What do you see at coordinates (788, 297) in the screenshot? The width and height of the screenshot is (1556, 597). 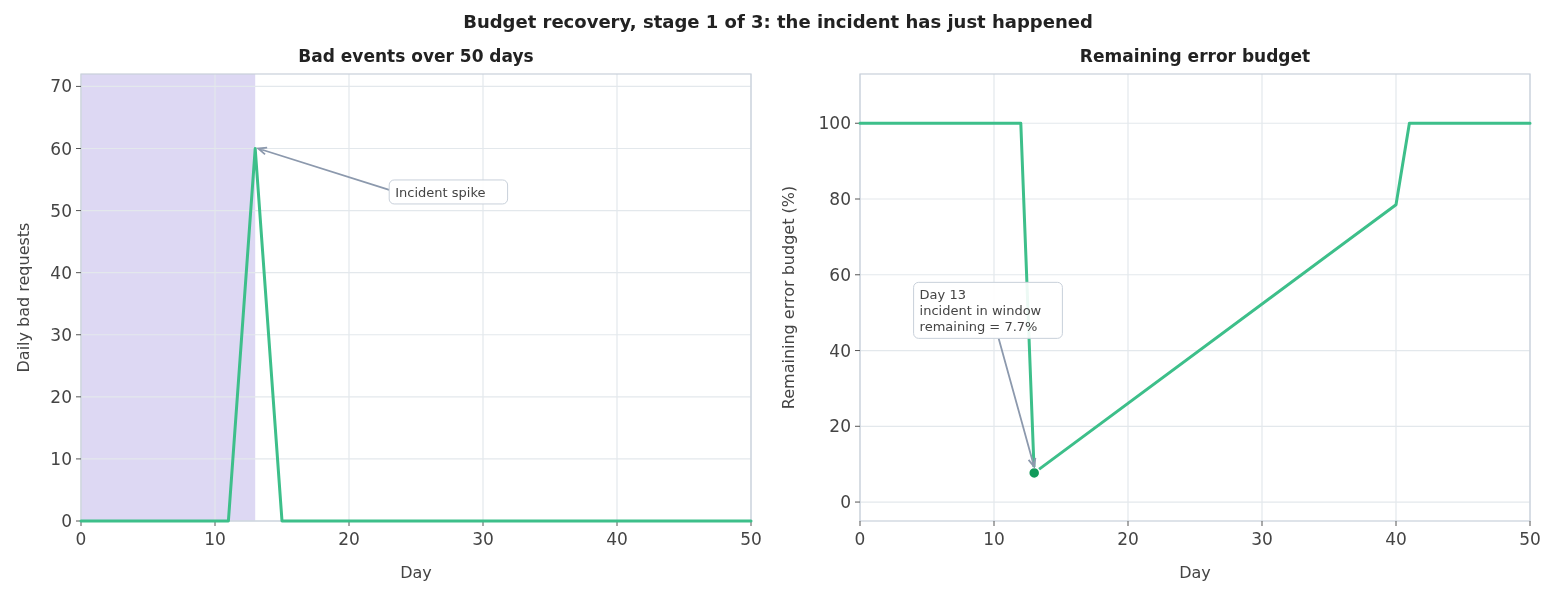 I see `y-axis-title: Remaining error budget (%)` at bounding box center [788, 297].